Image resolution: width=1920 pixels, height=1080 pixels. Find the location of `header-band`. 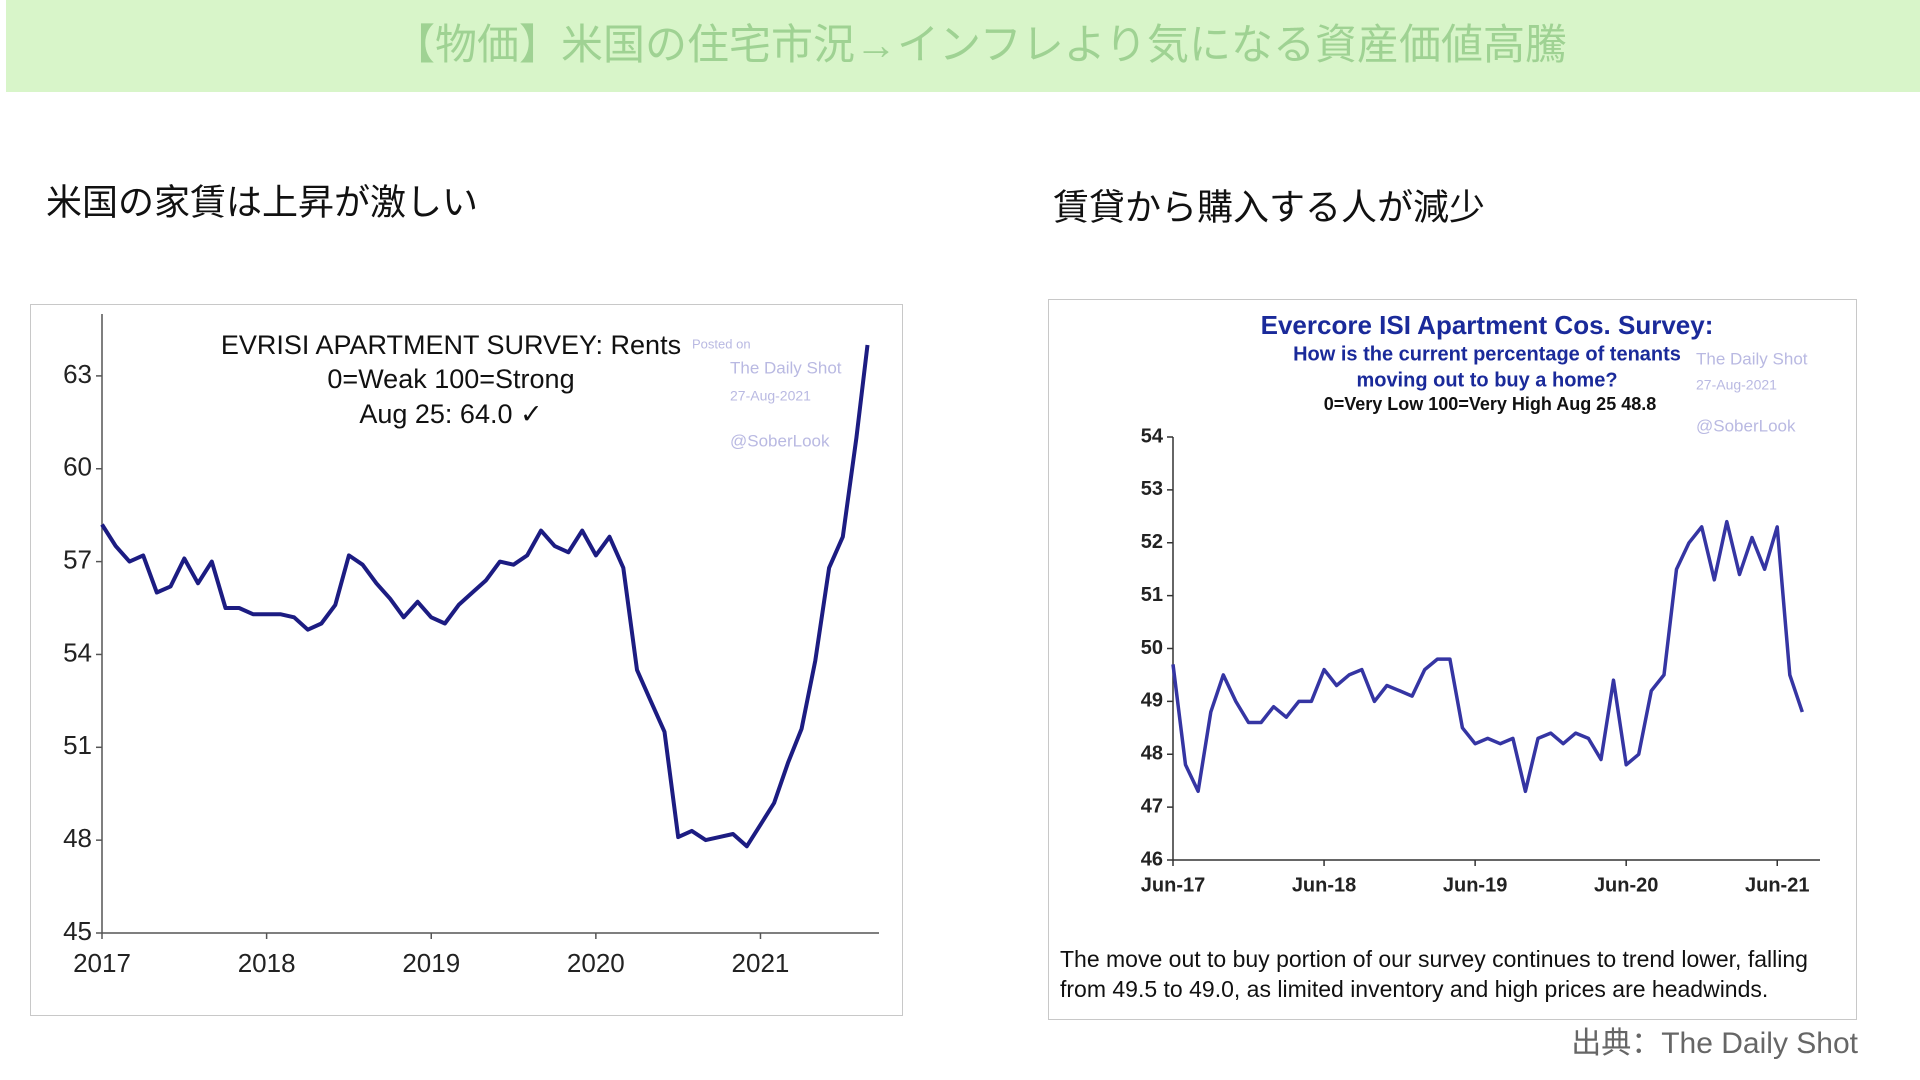

header-band is located at coordinates (963, 46).